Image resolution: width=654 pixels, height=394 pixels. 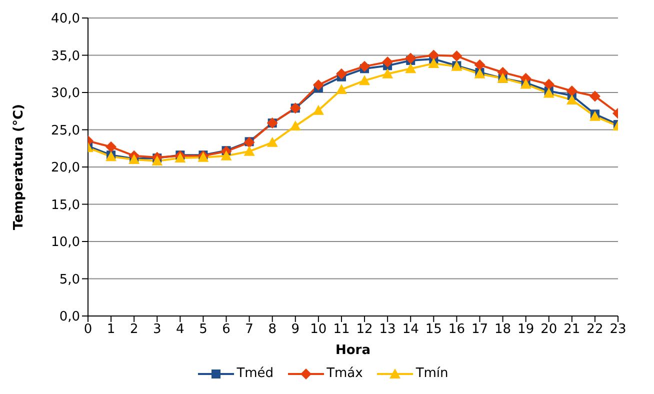 I want to click on y-tick-label: 20,0, so click(x=65, y=168).